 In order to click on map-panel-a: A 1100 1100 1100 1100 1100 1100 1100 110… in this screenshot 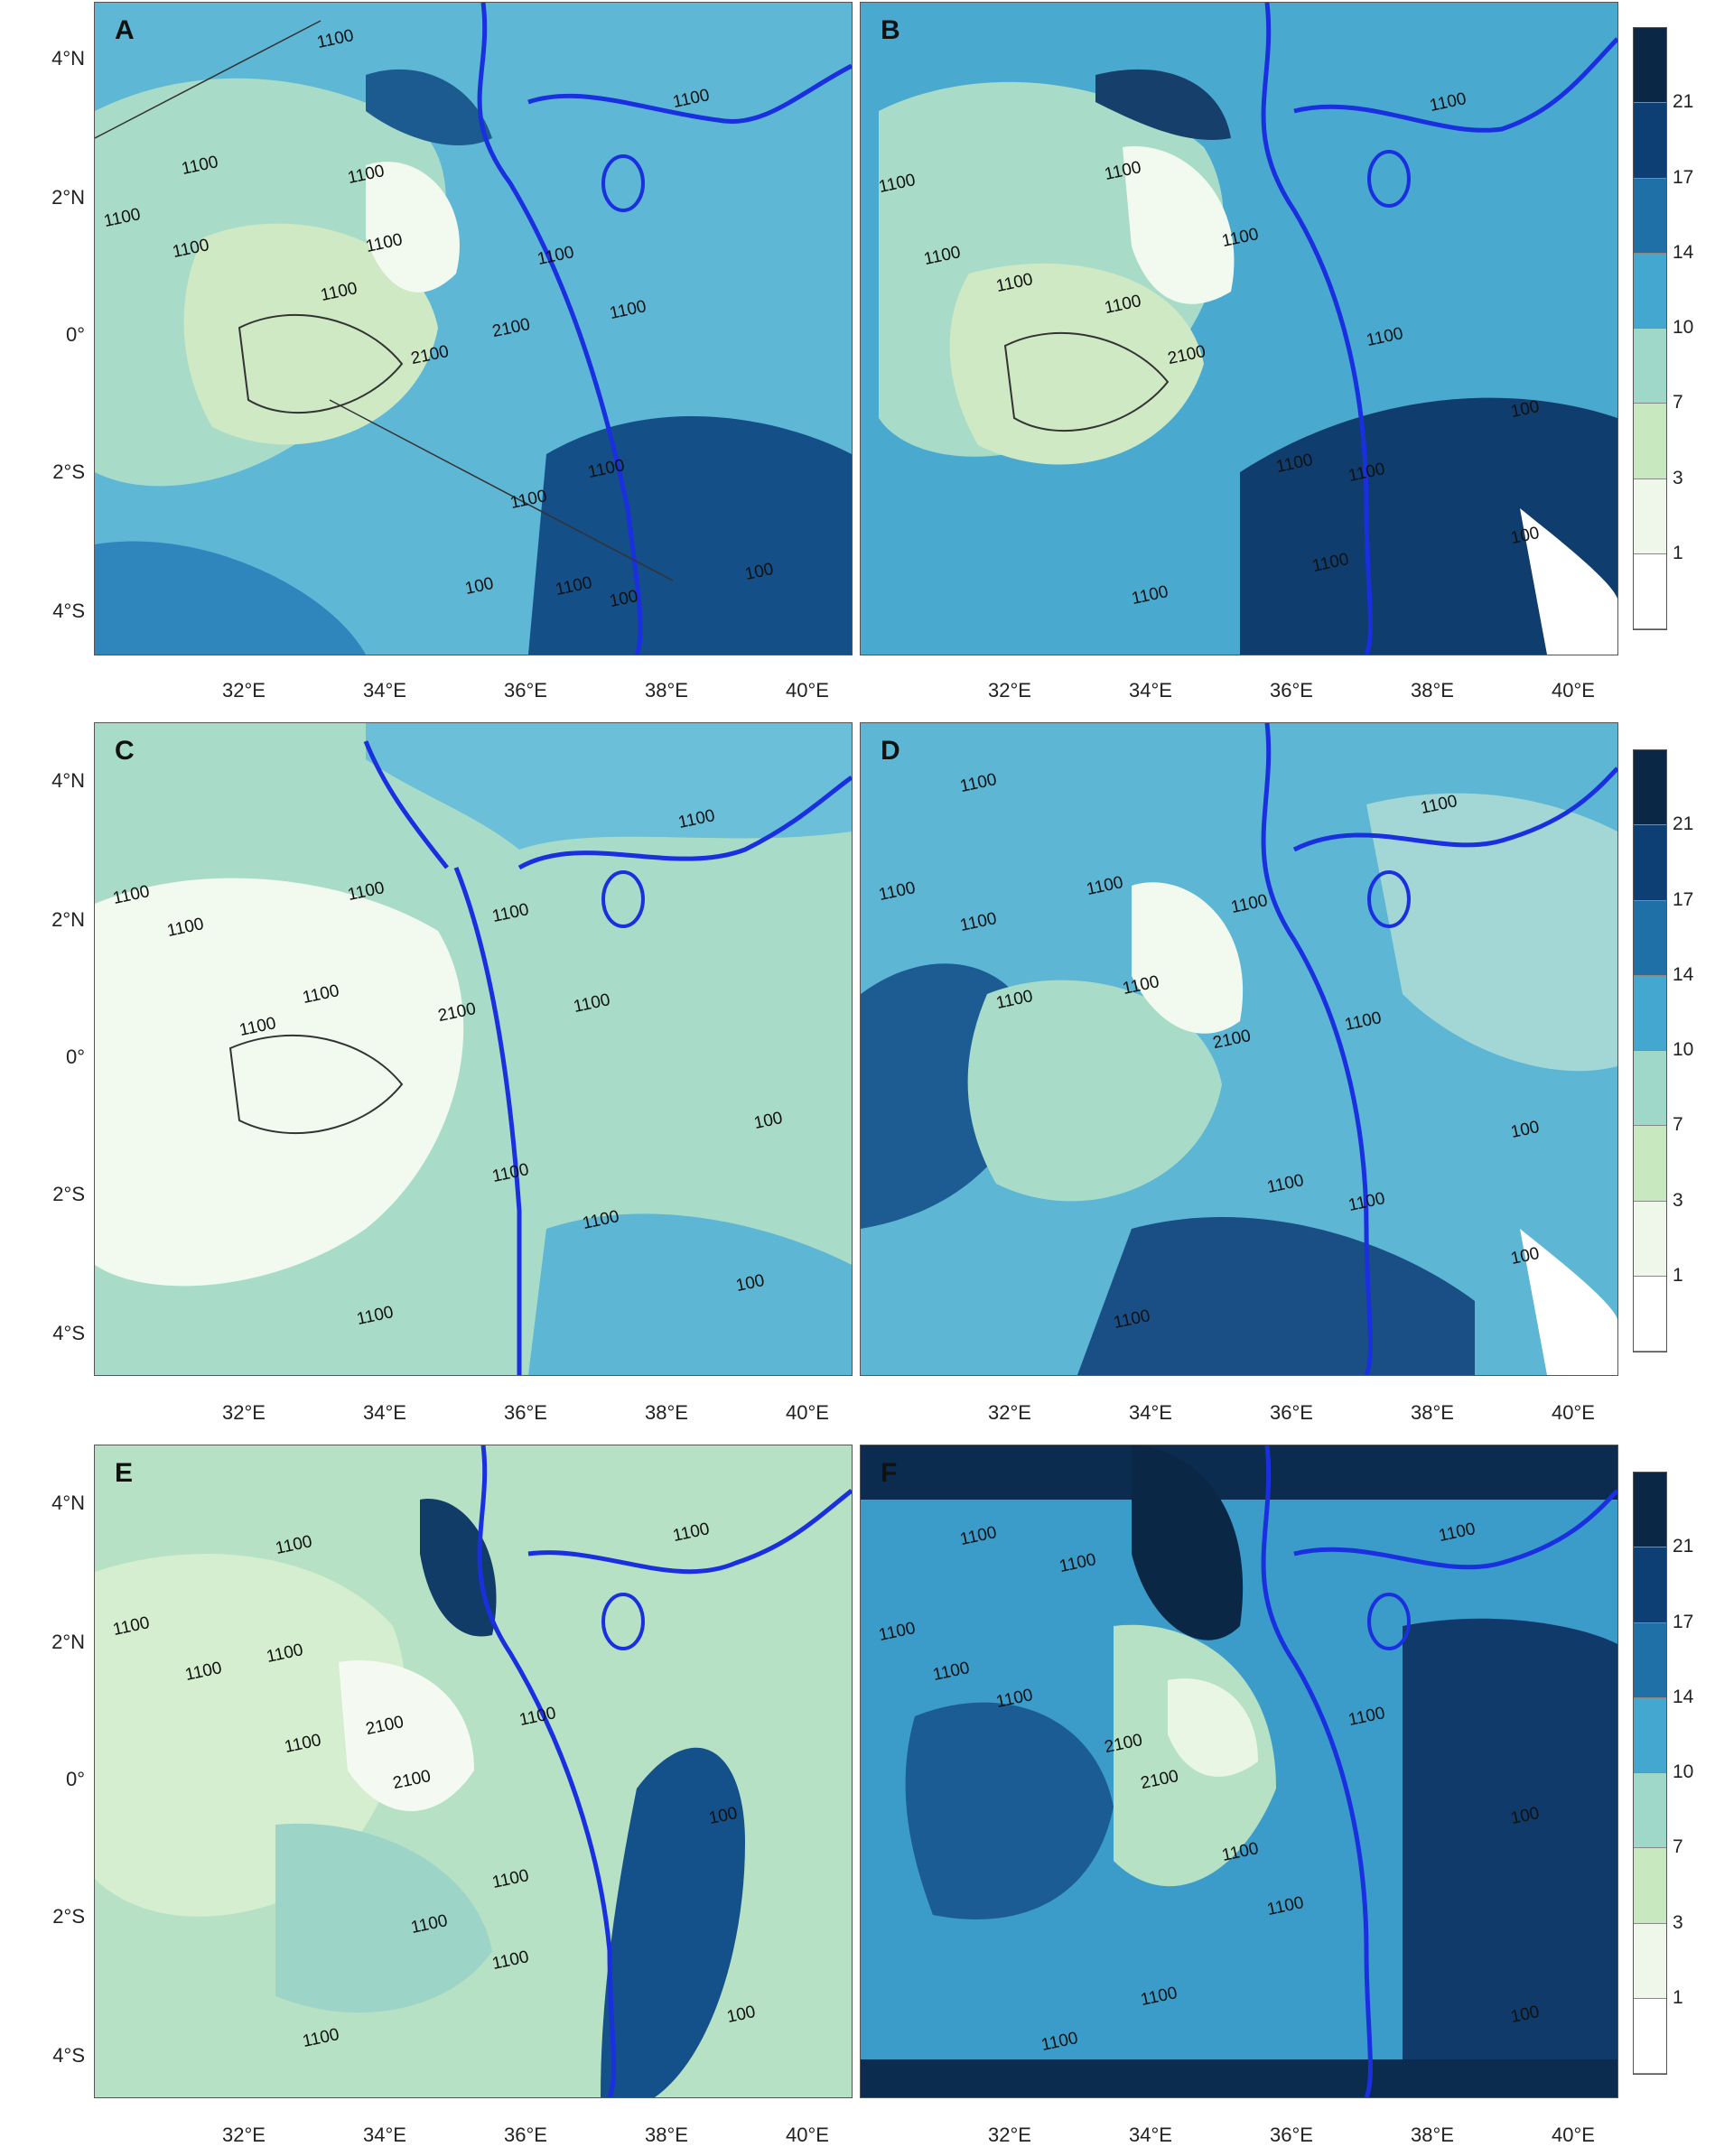, I will do `click(473, 329)`.